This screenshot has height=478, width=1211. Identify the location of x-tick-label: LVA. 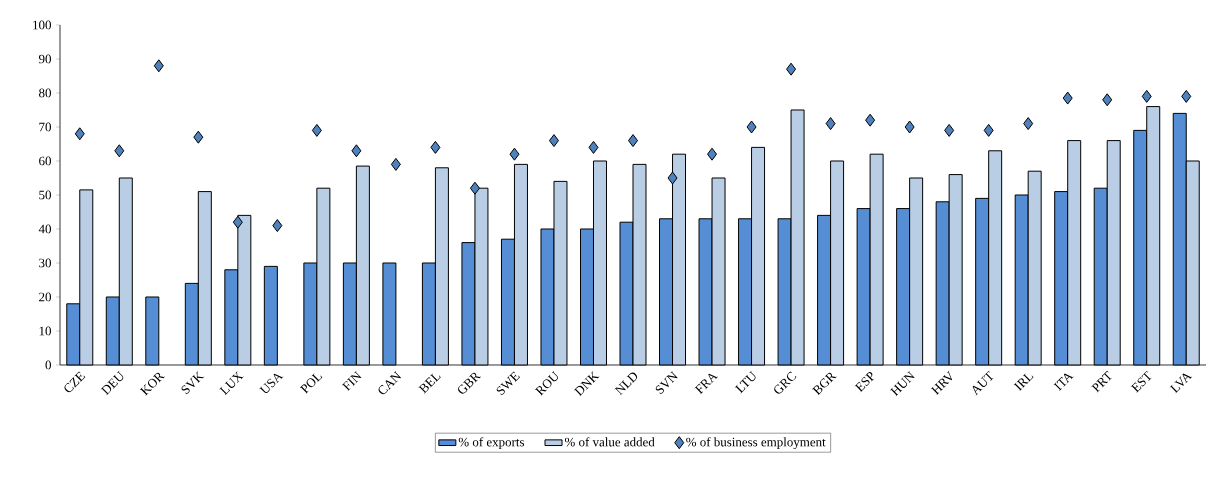
(1181, 383).